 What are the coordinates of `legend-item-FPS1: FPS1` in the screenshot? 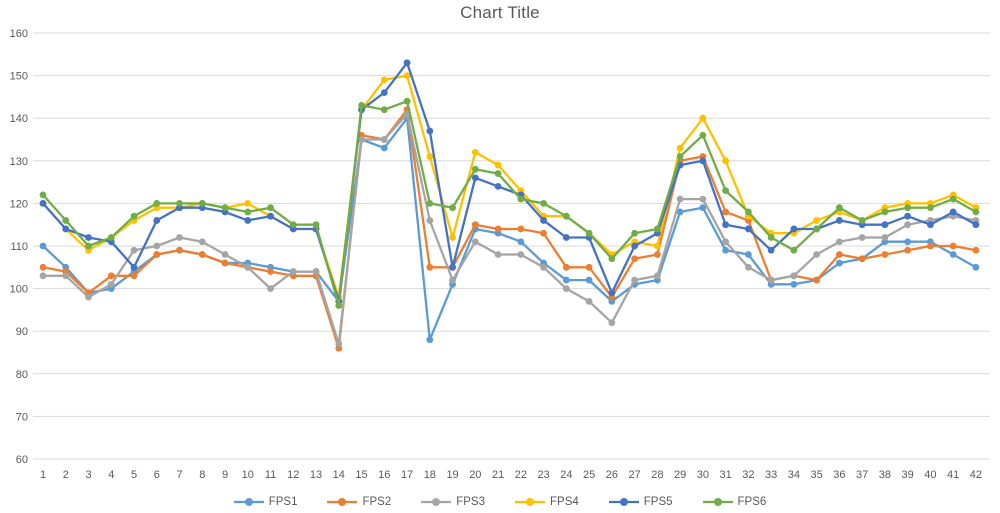 It's located at (265, 502).